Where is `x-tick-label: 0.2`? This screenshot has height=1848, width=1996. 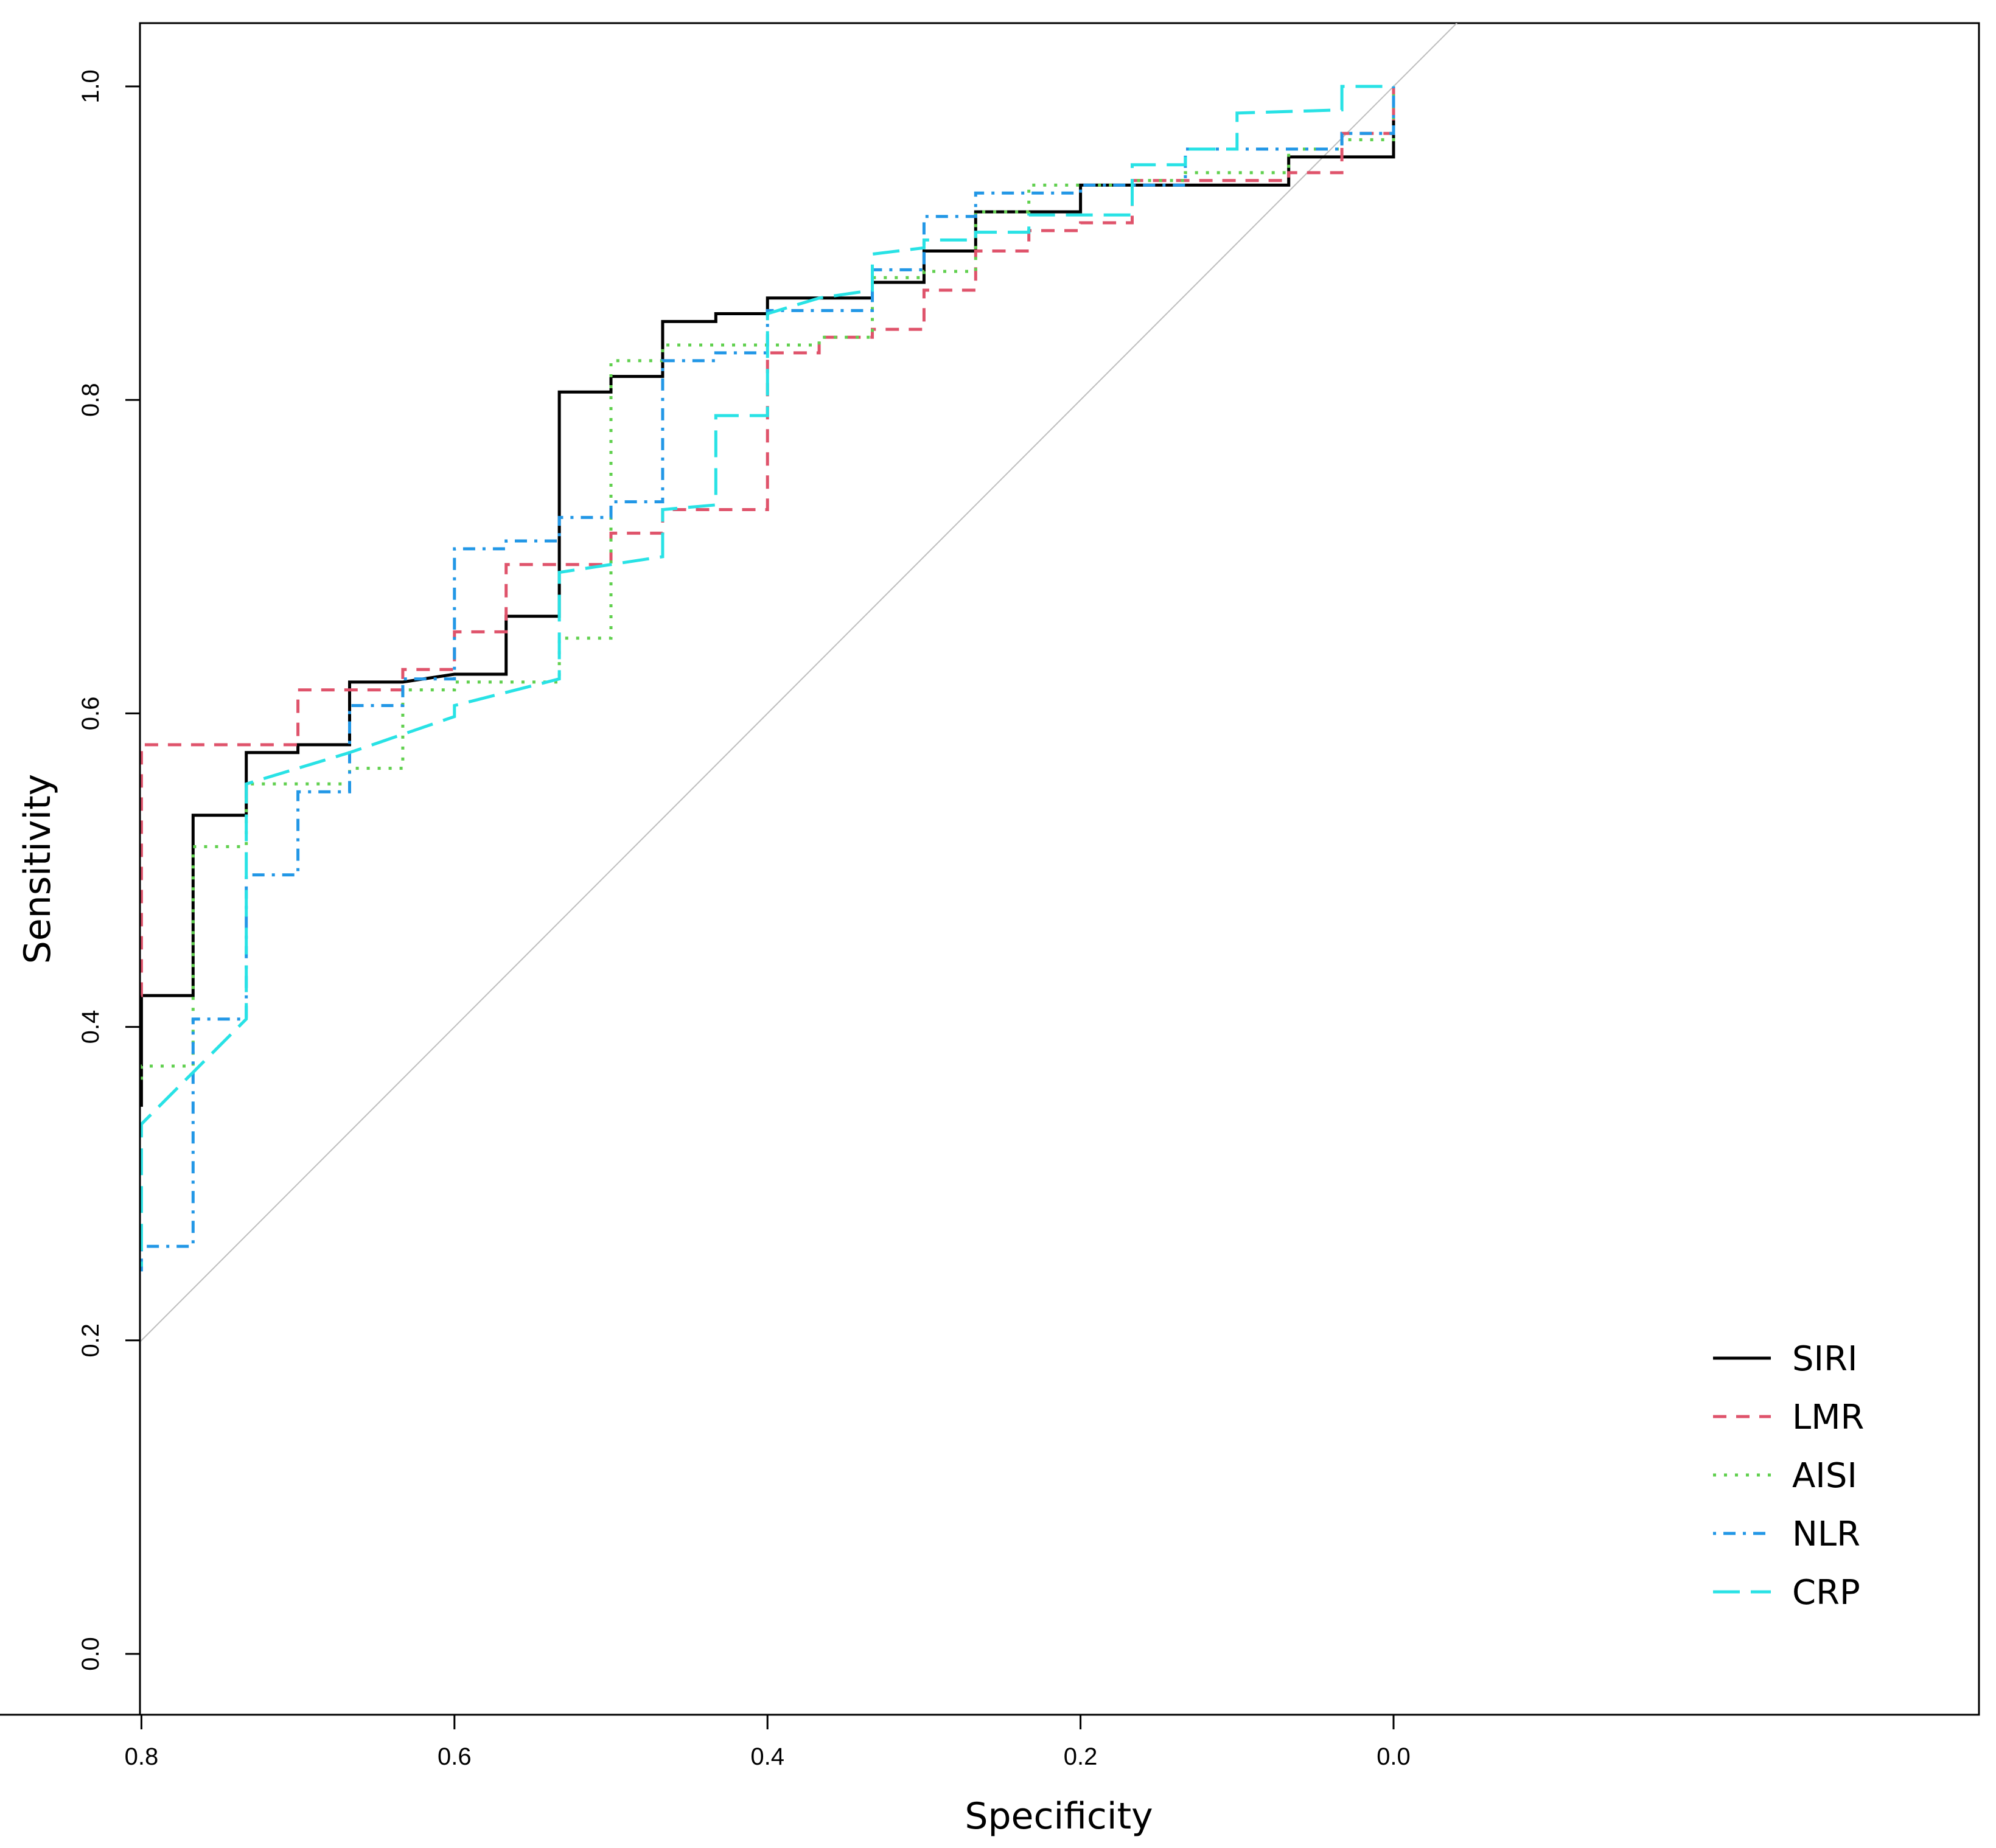
x-tick-label: 0.2 is located at coordinates (1081, 1756).